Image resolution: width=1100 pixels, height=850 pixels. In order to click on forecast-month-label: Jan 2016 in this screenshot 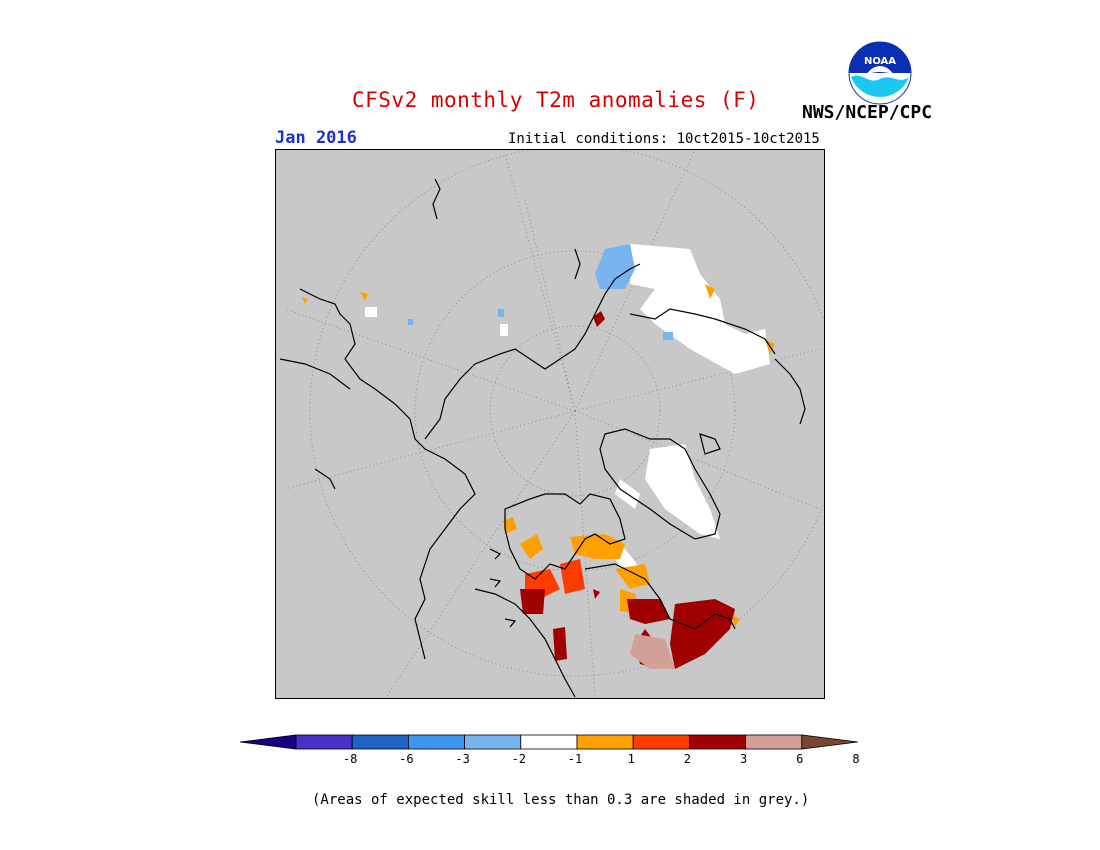, I will do `click(316, 138)`.